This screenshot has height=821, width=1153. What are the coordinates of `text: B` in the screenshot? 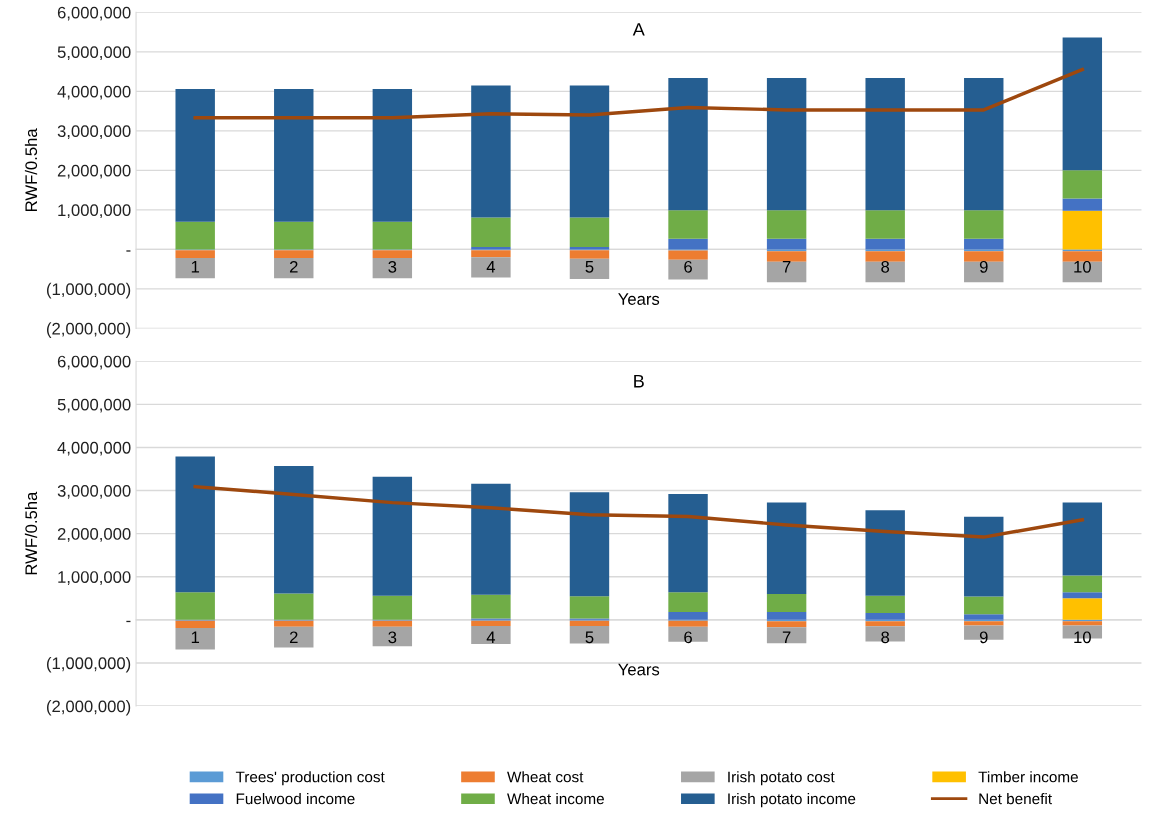 It's located at (639, 381).